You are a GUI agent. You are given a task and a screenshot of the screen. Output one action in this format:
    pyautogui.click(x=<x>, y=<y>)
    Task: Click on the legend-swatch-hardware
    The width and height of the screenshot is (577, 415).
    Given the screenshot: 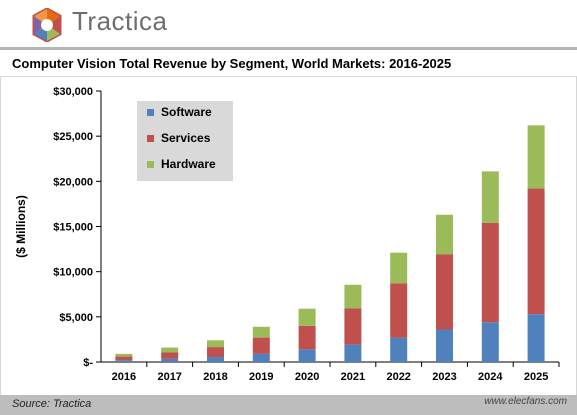 What is the action you would take?
    pyautogui.click(x=150, y=164)
    